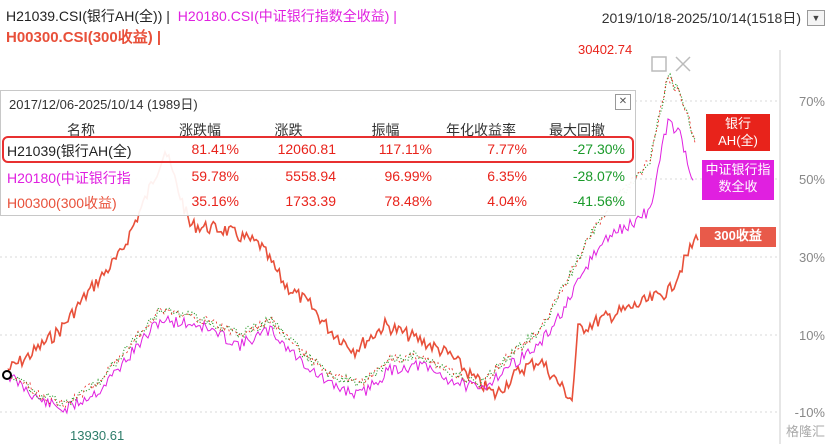 Image resolution: width=831 pixels, height=444 pixels. What do you see at coordinates (577, 130) in the screenshot?
I see `header-max-drawdown: 最大回撤` at bounding box center [577, 130].